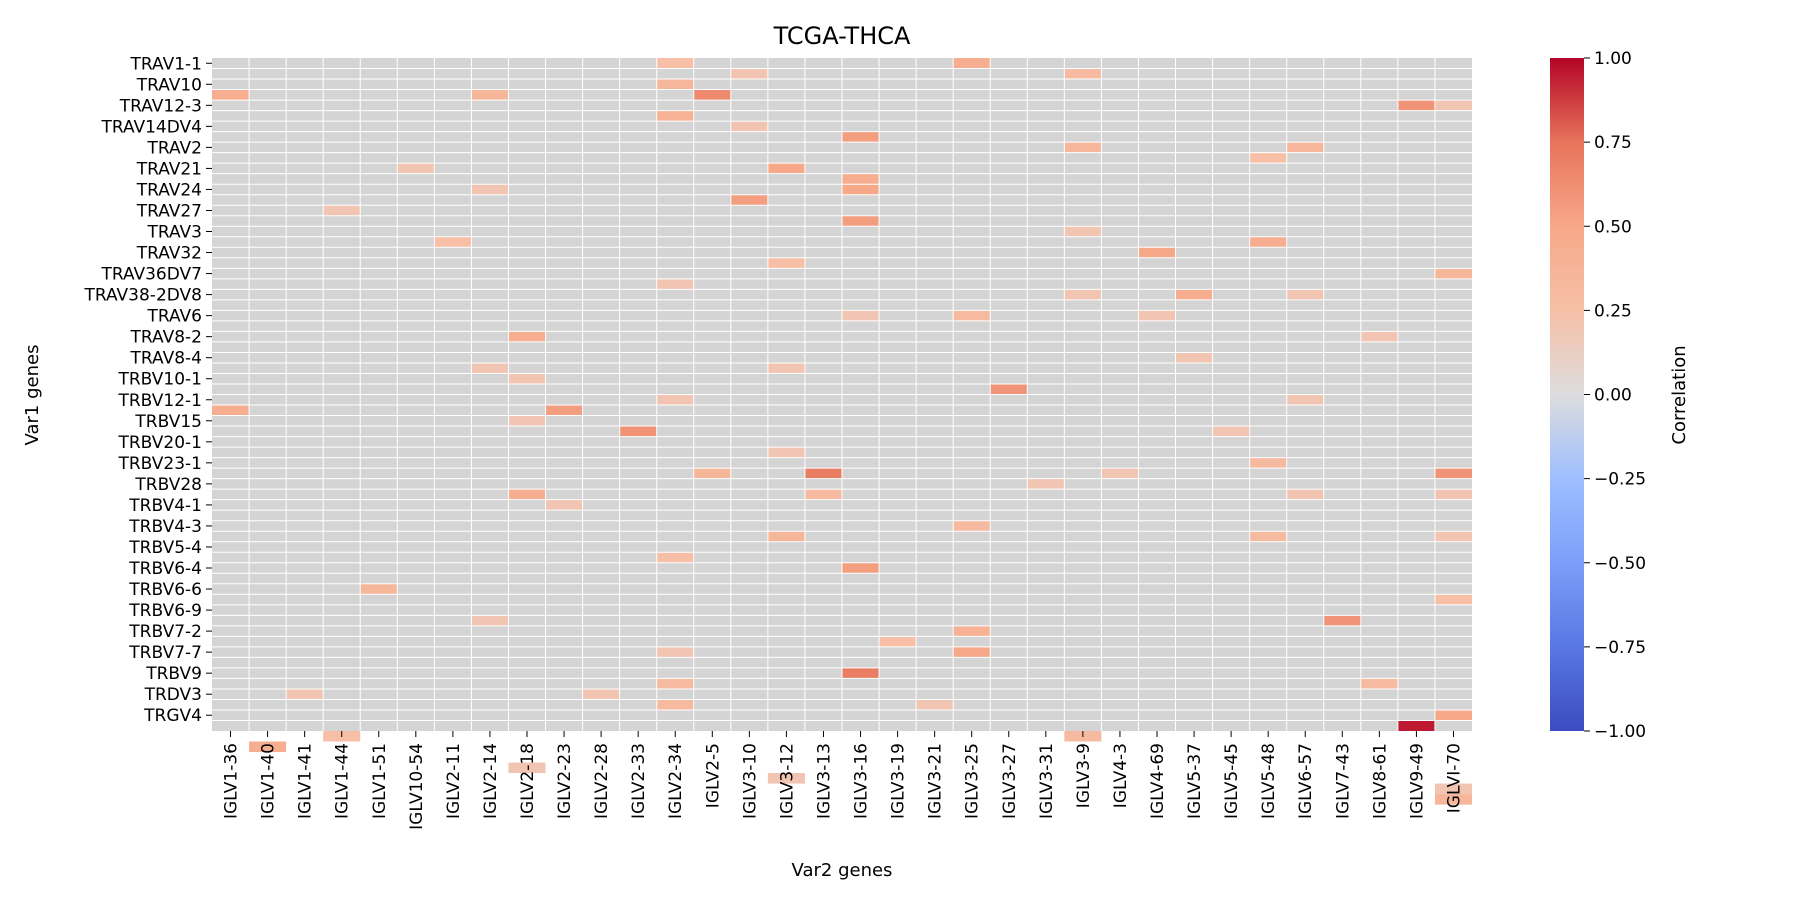 The height and width of the screenshot is (900, 1800). Describe the element at coordinates (936, 781) in the screenshot. I see `x-tick-label: IGLV3-21` at that location.